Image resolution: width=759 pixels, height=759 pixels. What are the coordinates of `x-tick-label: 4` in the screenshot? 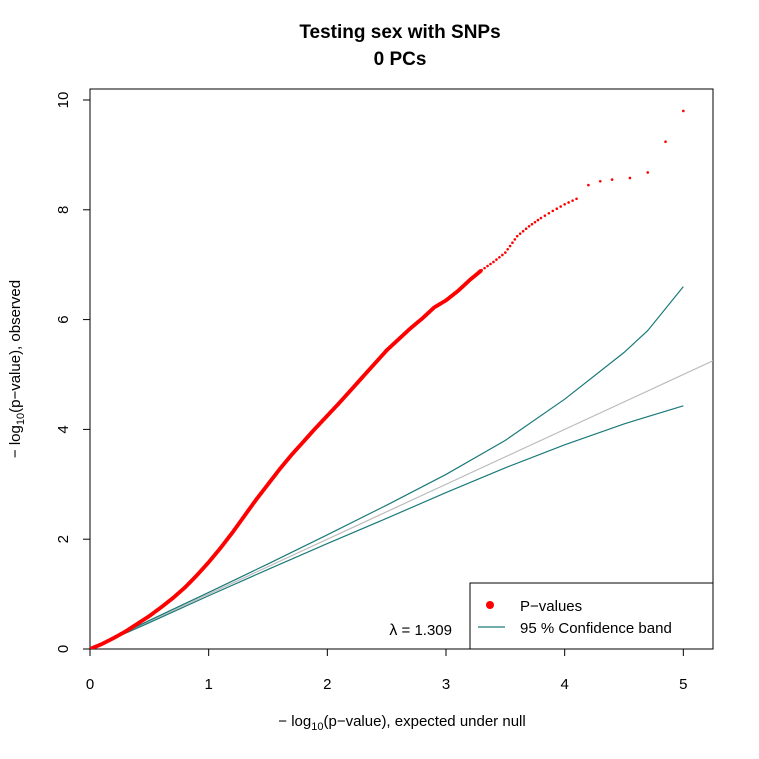 It's located at (564, 684).